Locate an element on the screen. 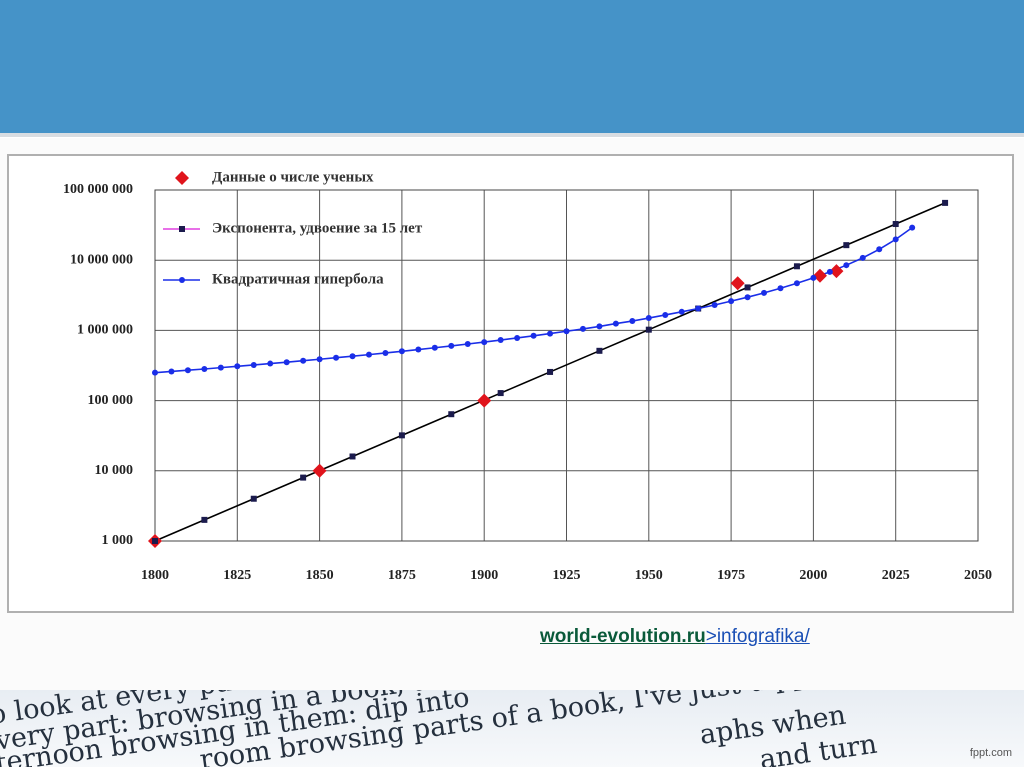  legend-label: Экспонента, удвоение за 15 лет is located at coordinates (317, 228).